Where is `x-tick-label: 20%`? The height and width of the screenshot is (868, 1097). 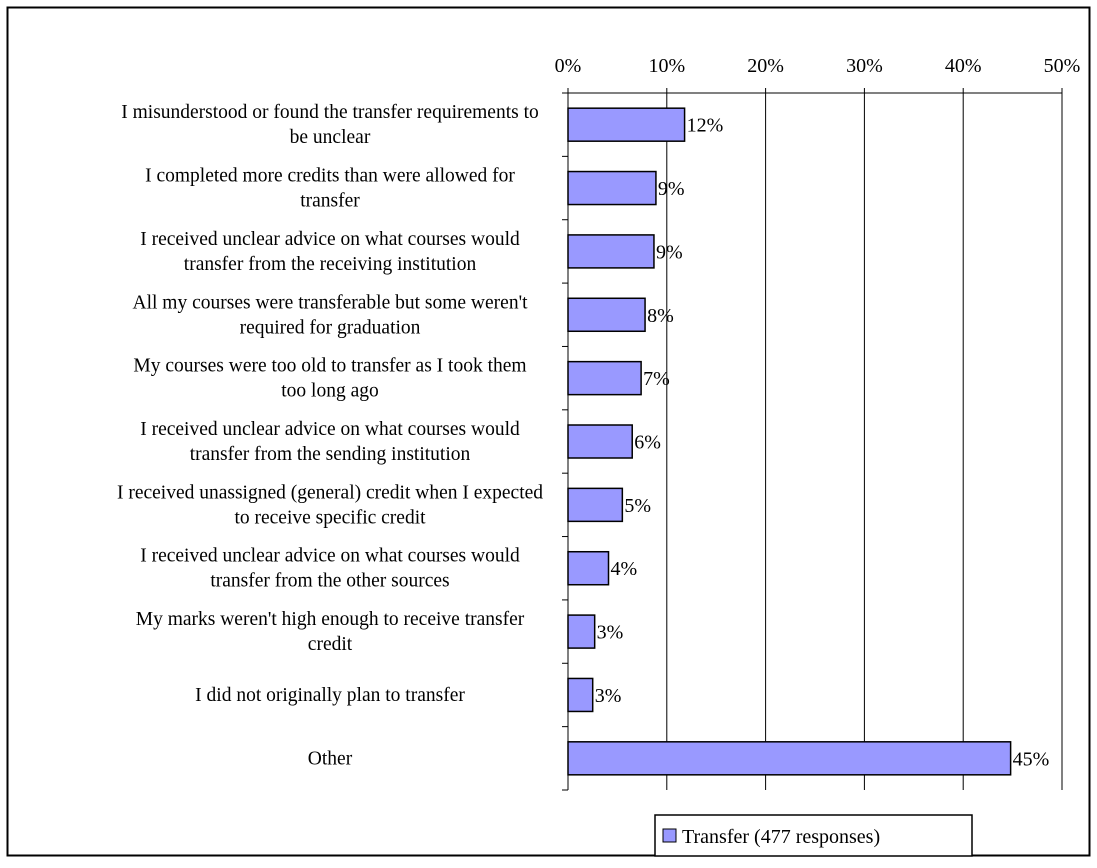 x-tick-label: 20% is located at coordinates (765, 66).